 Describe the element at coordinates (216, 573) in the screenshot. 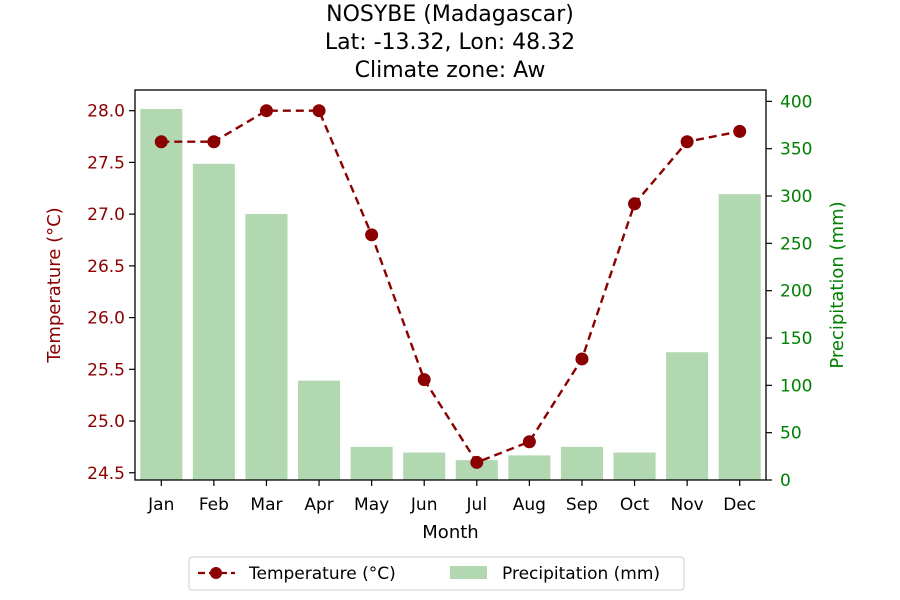

I see `legend-temperature-marker-icon` at that location.